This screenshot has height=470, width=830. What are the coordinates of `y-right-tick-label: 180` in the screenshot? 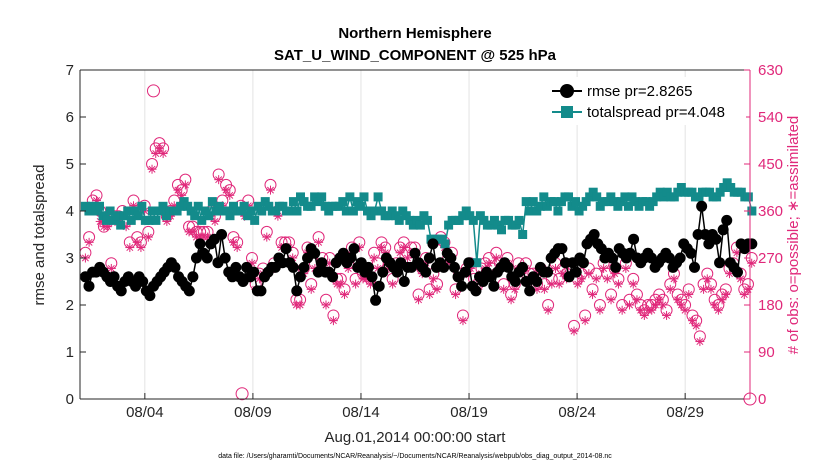 It's located at (770, 305).